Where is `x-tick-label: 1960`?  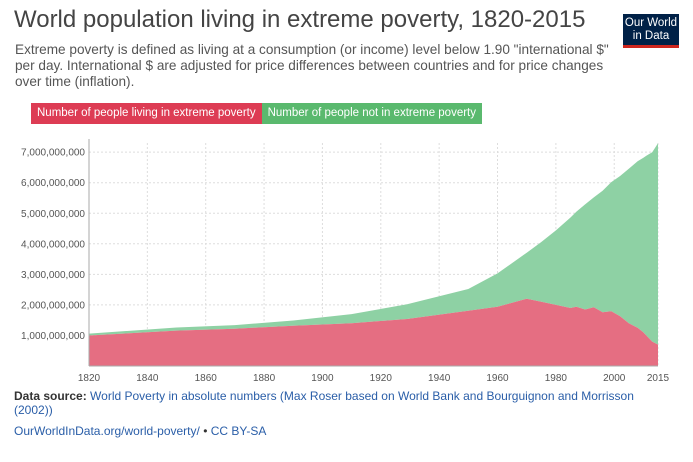
x-tick-label: 1960 is located at coordinates (497, 378).